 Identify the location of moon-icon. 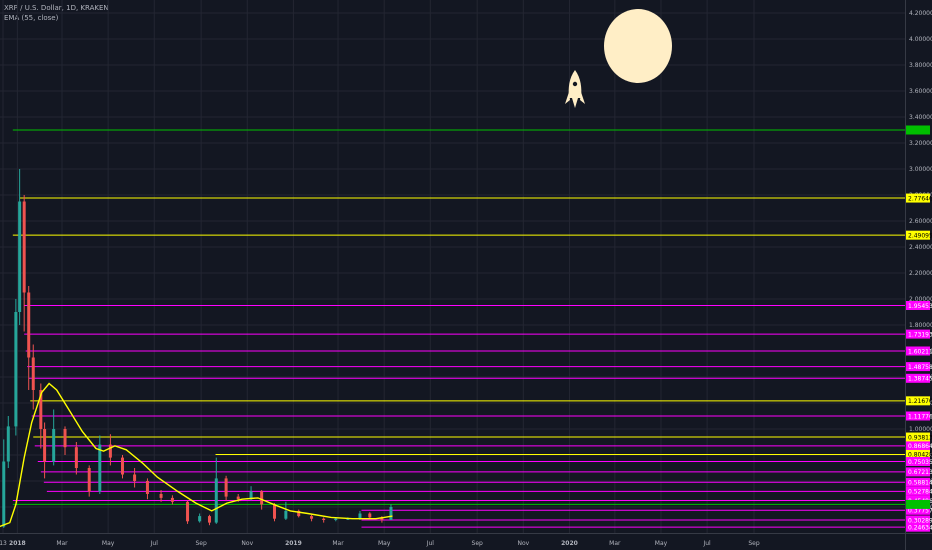
(638, 46).